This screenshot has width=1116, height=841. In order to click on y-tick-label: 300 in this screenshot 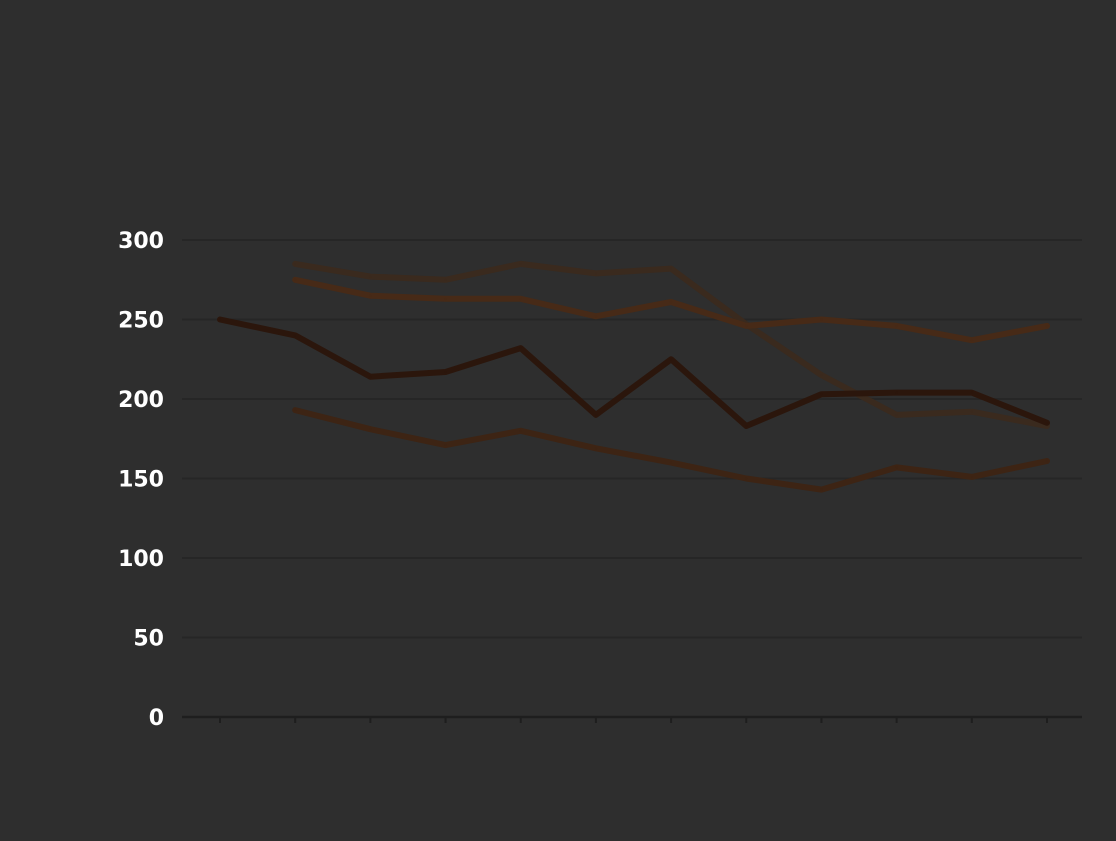, I will do `click(141, 241)`.